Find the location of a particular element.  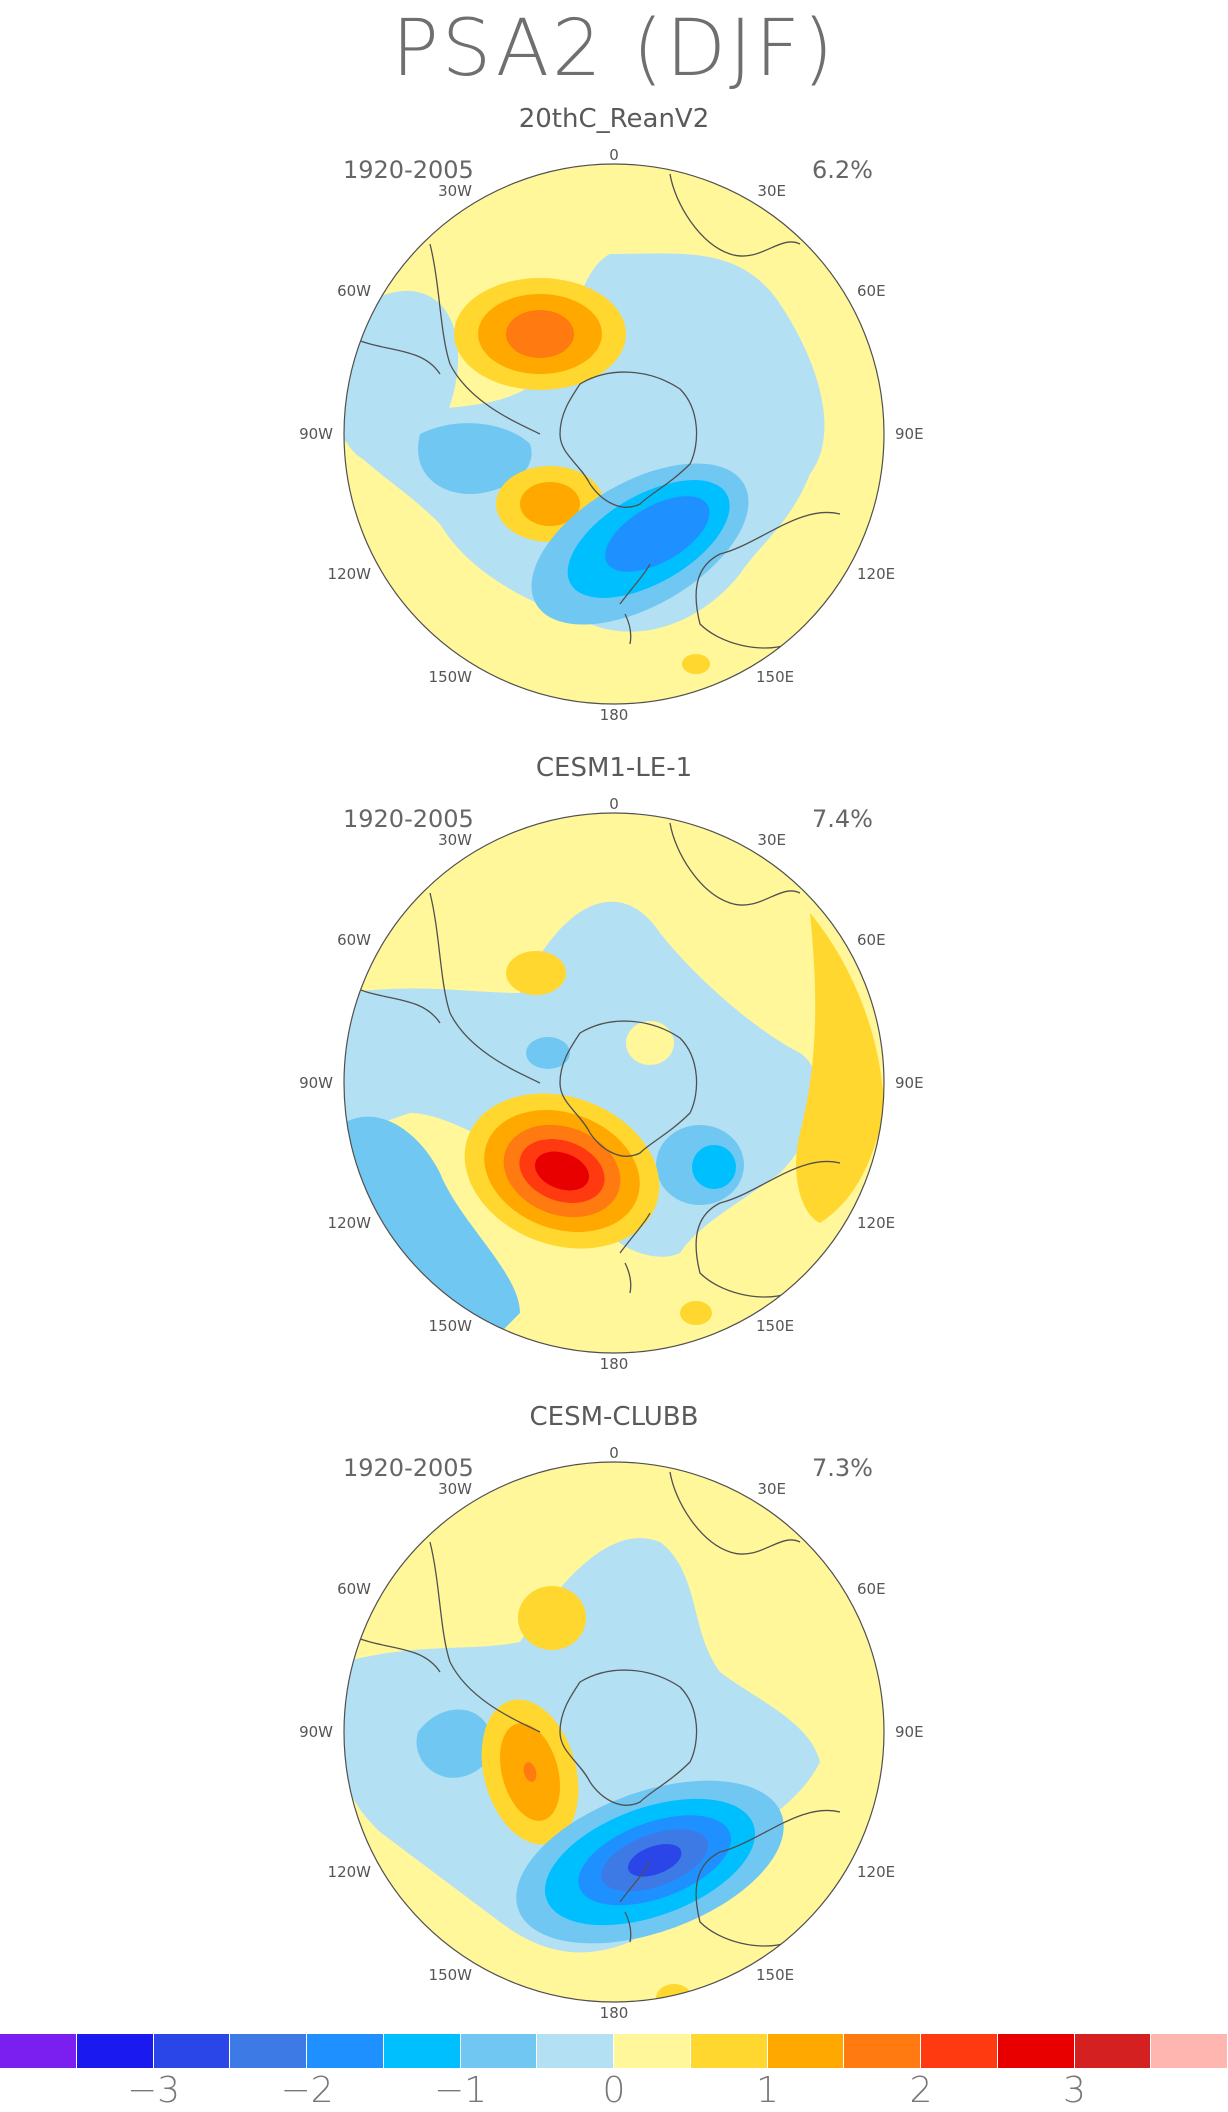

colorbar-tick-label: −3 is located at coordinates (153, 2090).